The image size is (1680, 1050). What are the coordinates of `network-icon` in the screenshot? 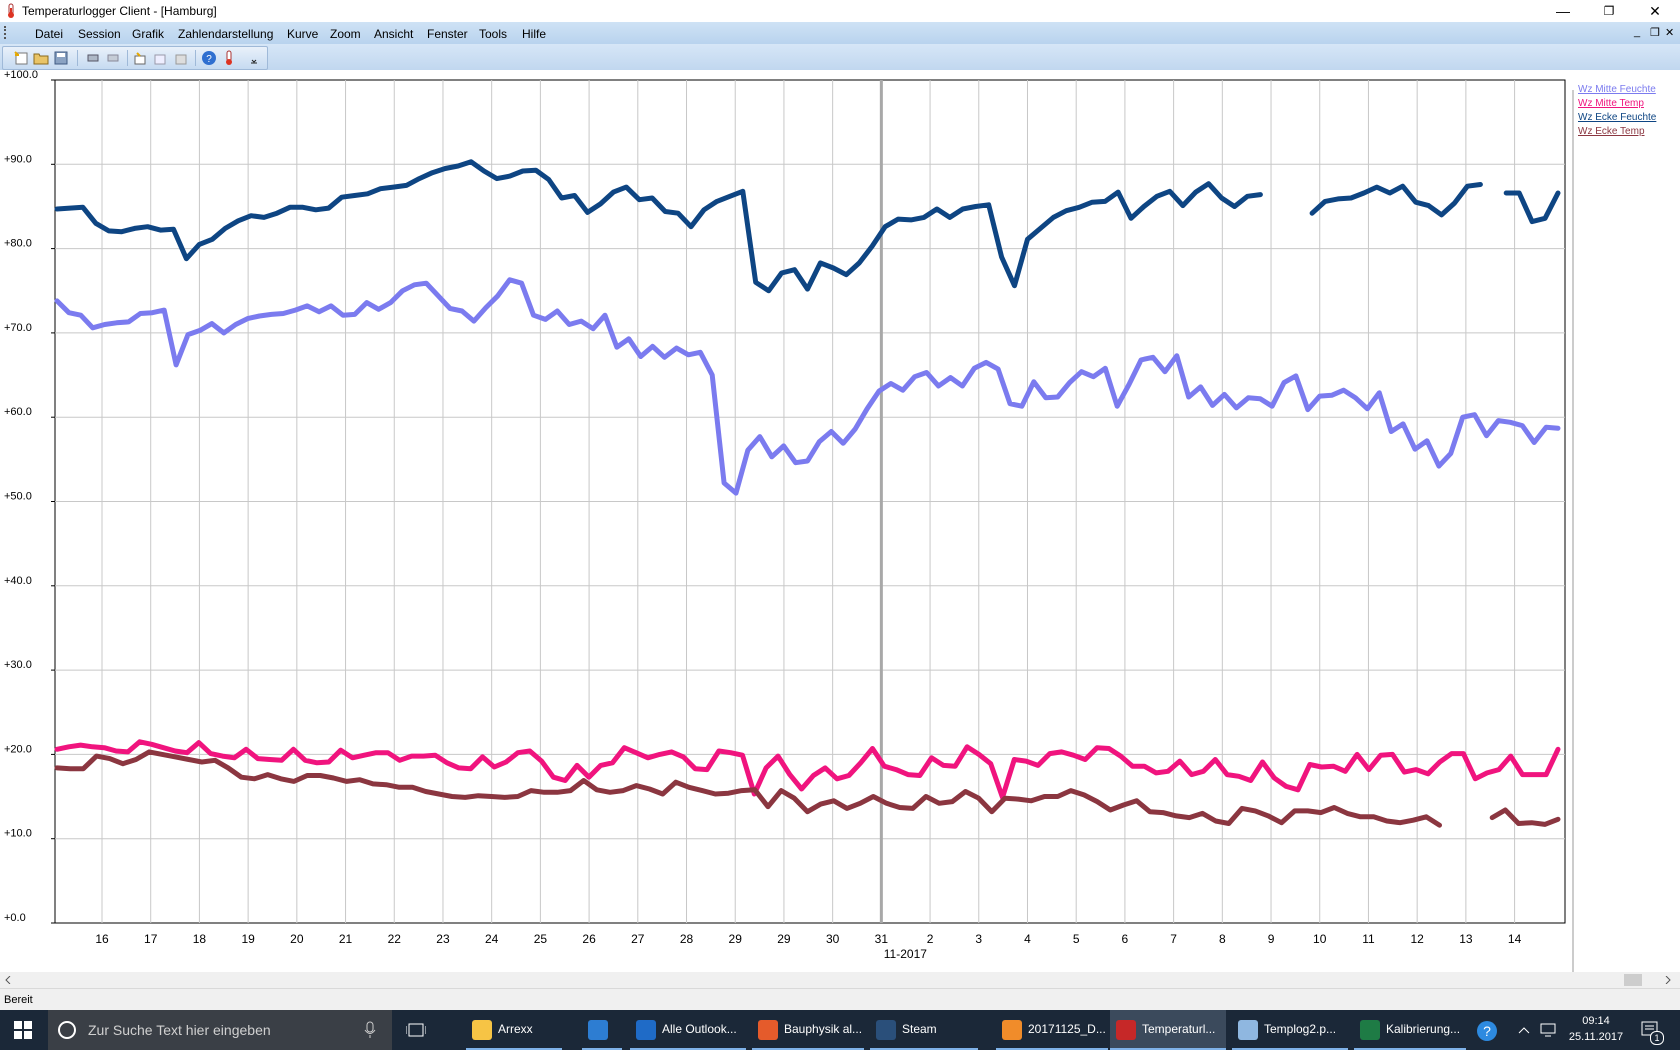 It's located at (1548, 1030).